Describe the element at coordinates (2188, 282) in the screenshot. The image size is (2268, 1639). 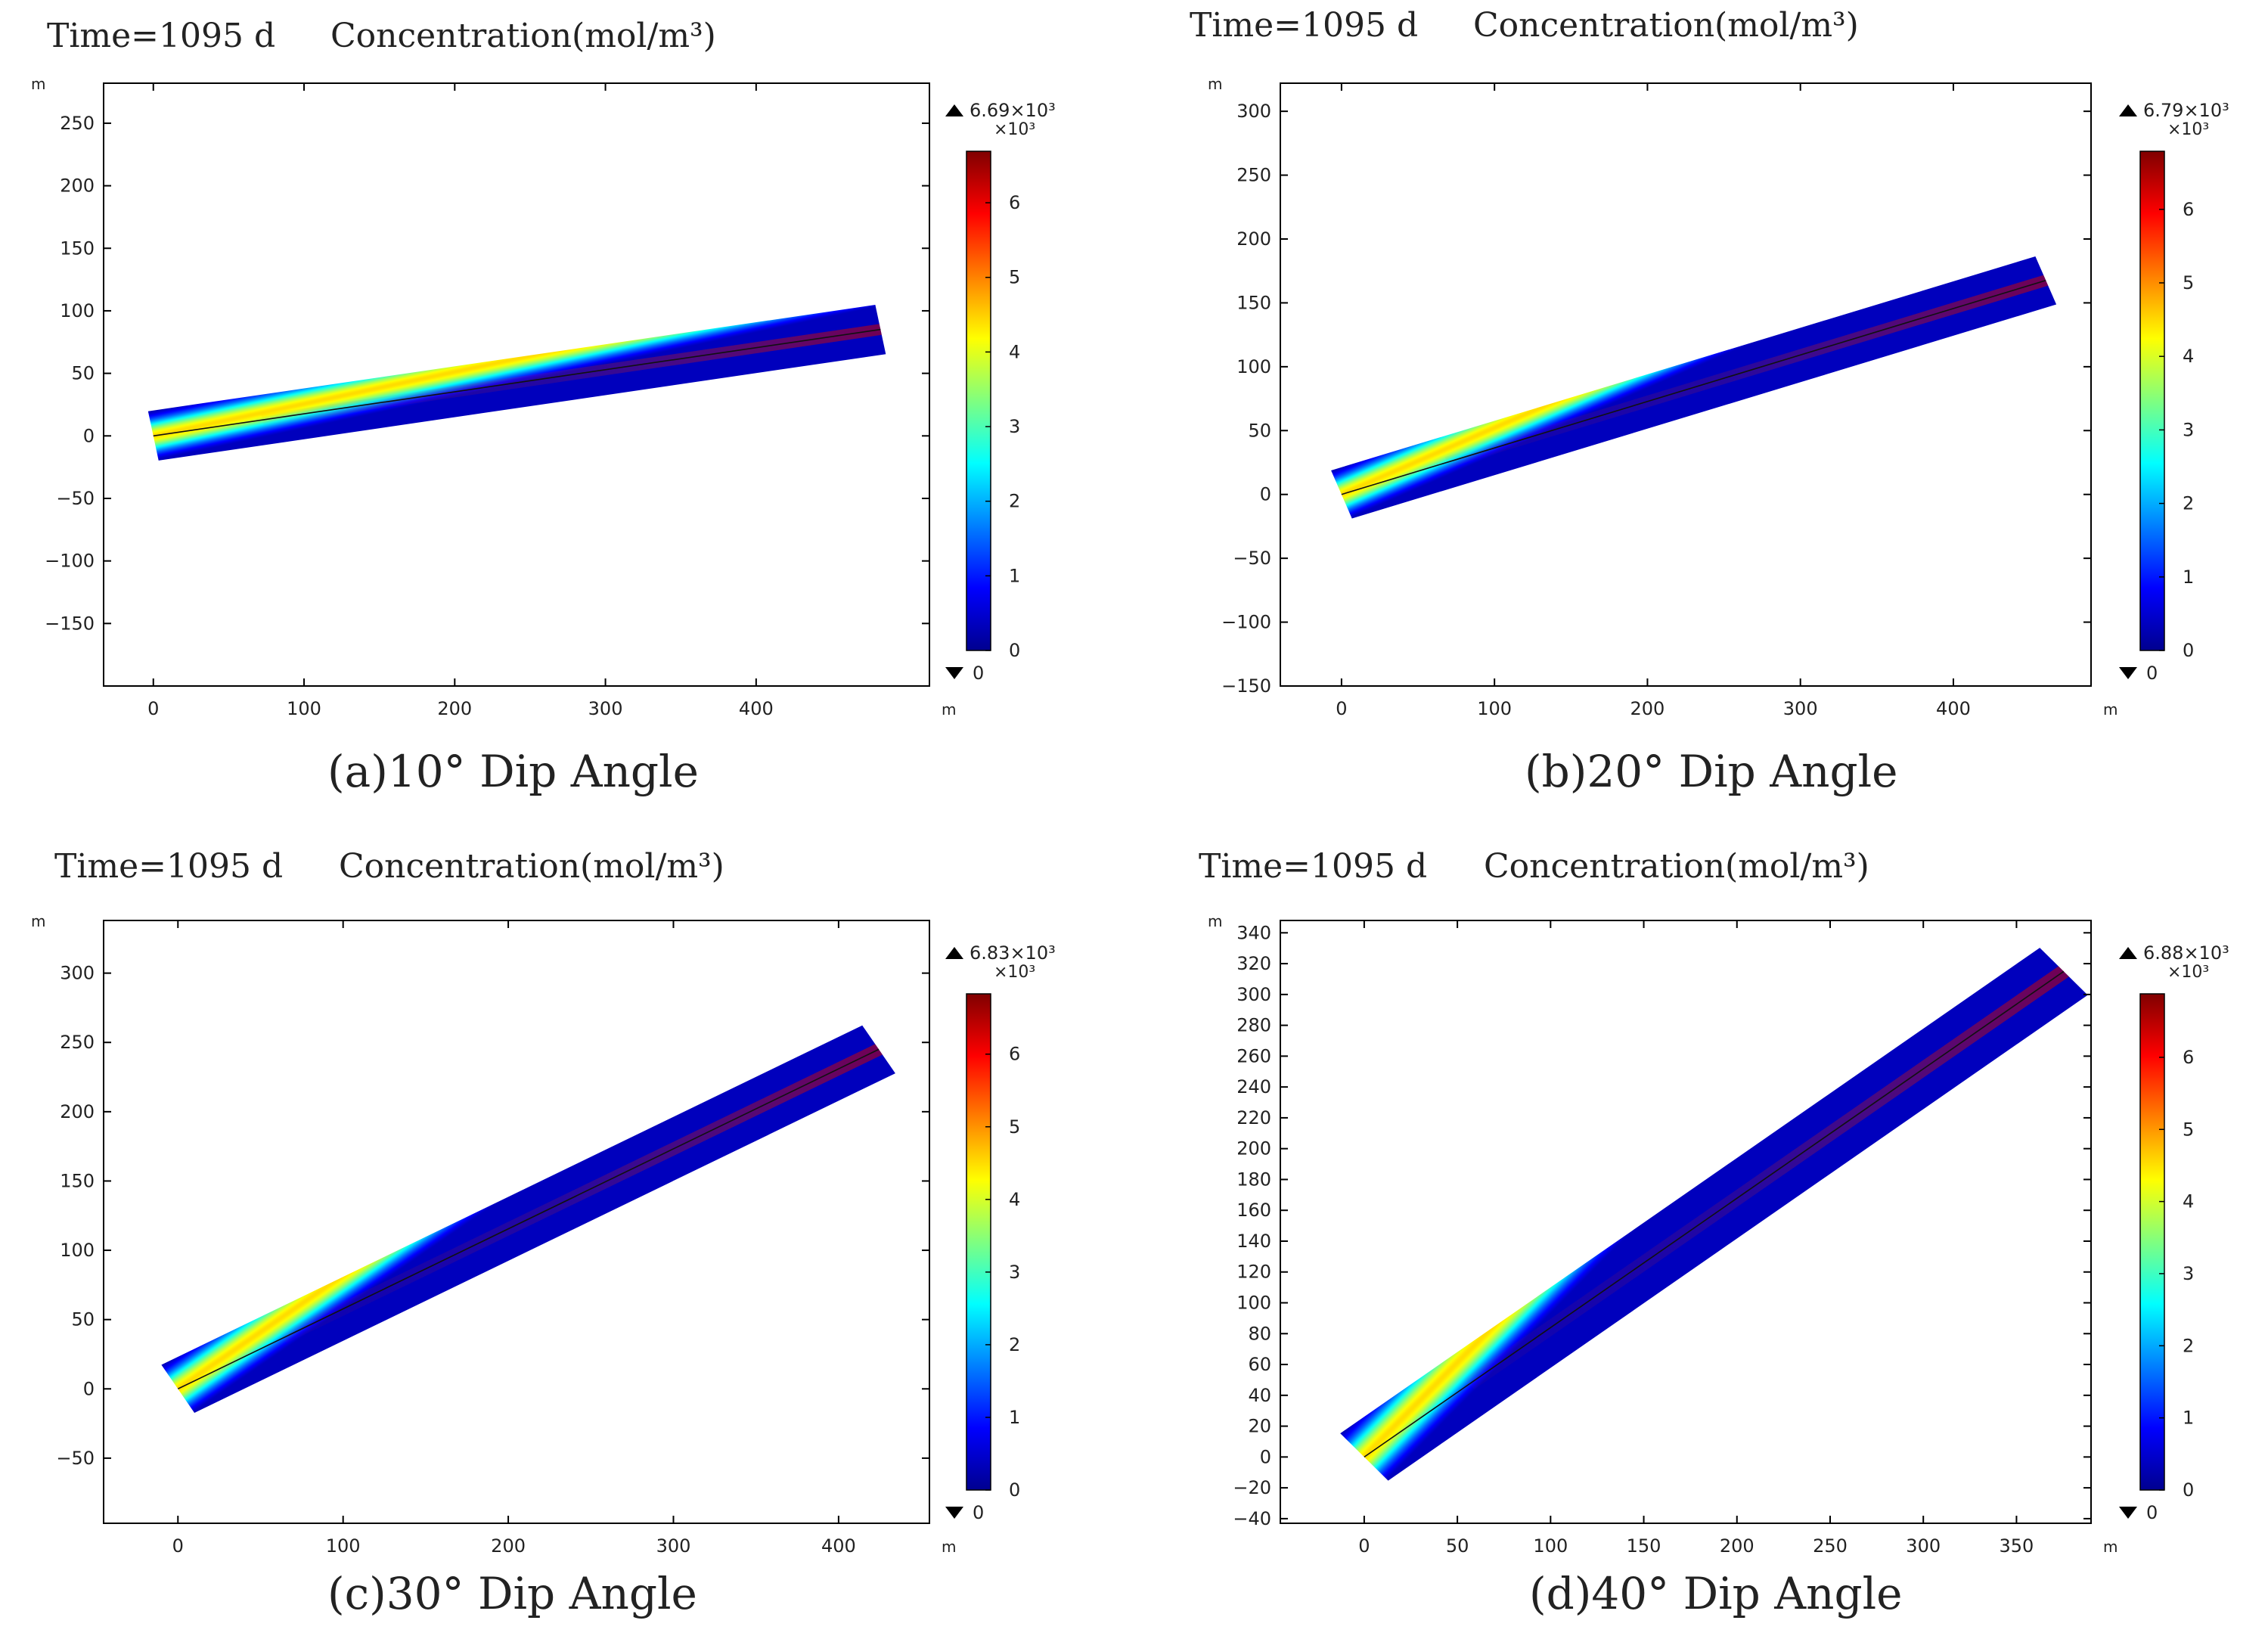
I see `colorbar-tick-label: 5` at that location.